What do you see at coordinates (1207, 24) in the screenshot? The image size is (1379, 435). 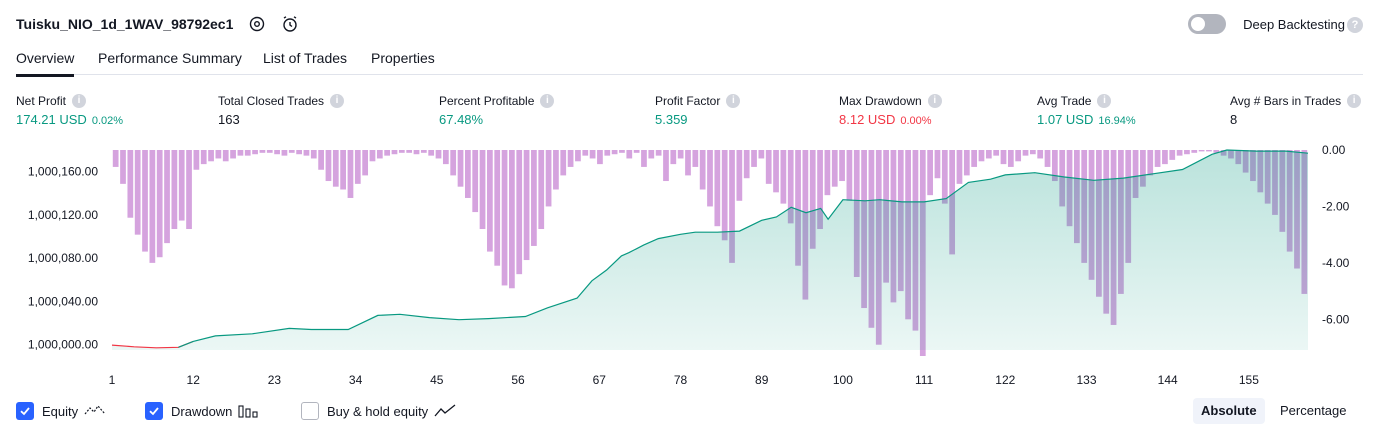 I see `deep-backtesting-toggle` at bounding box center [1207, 24].